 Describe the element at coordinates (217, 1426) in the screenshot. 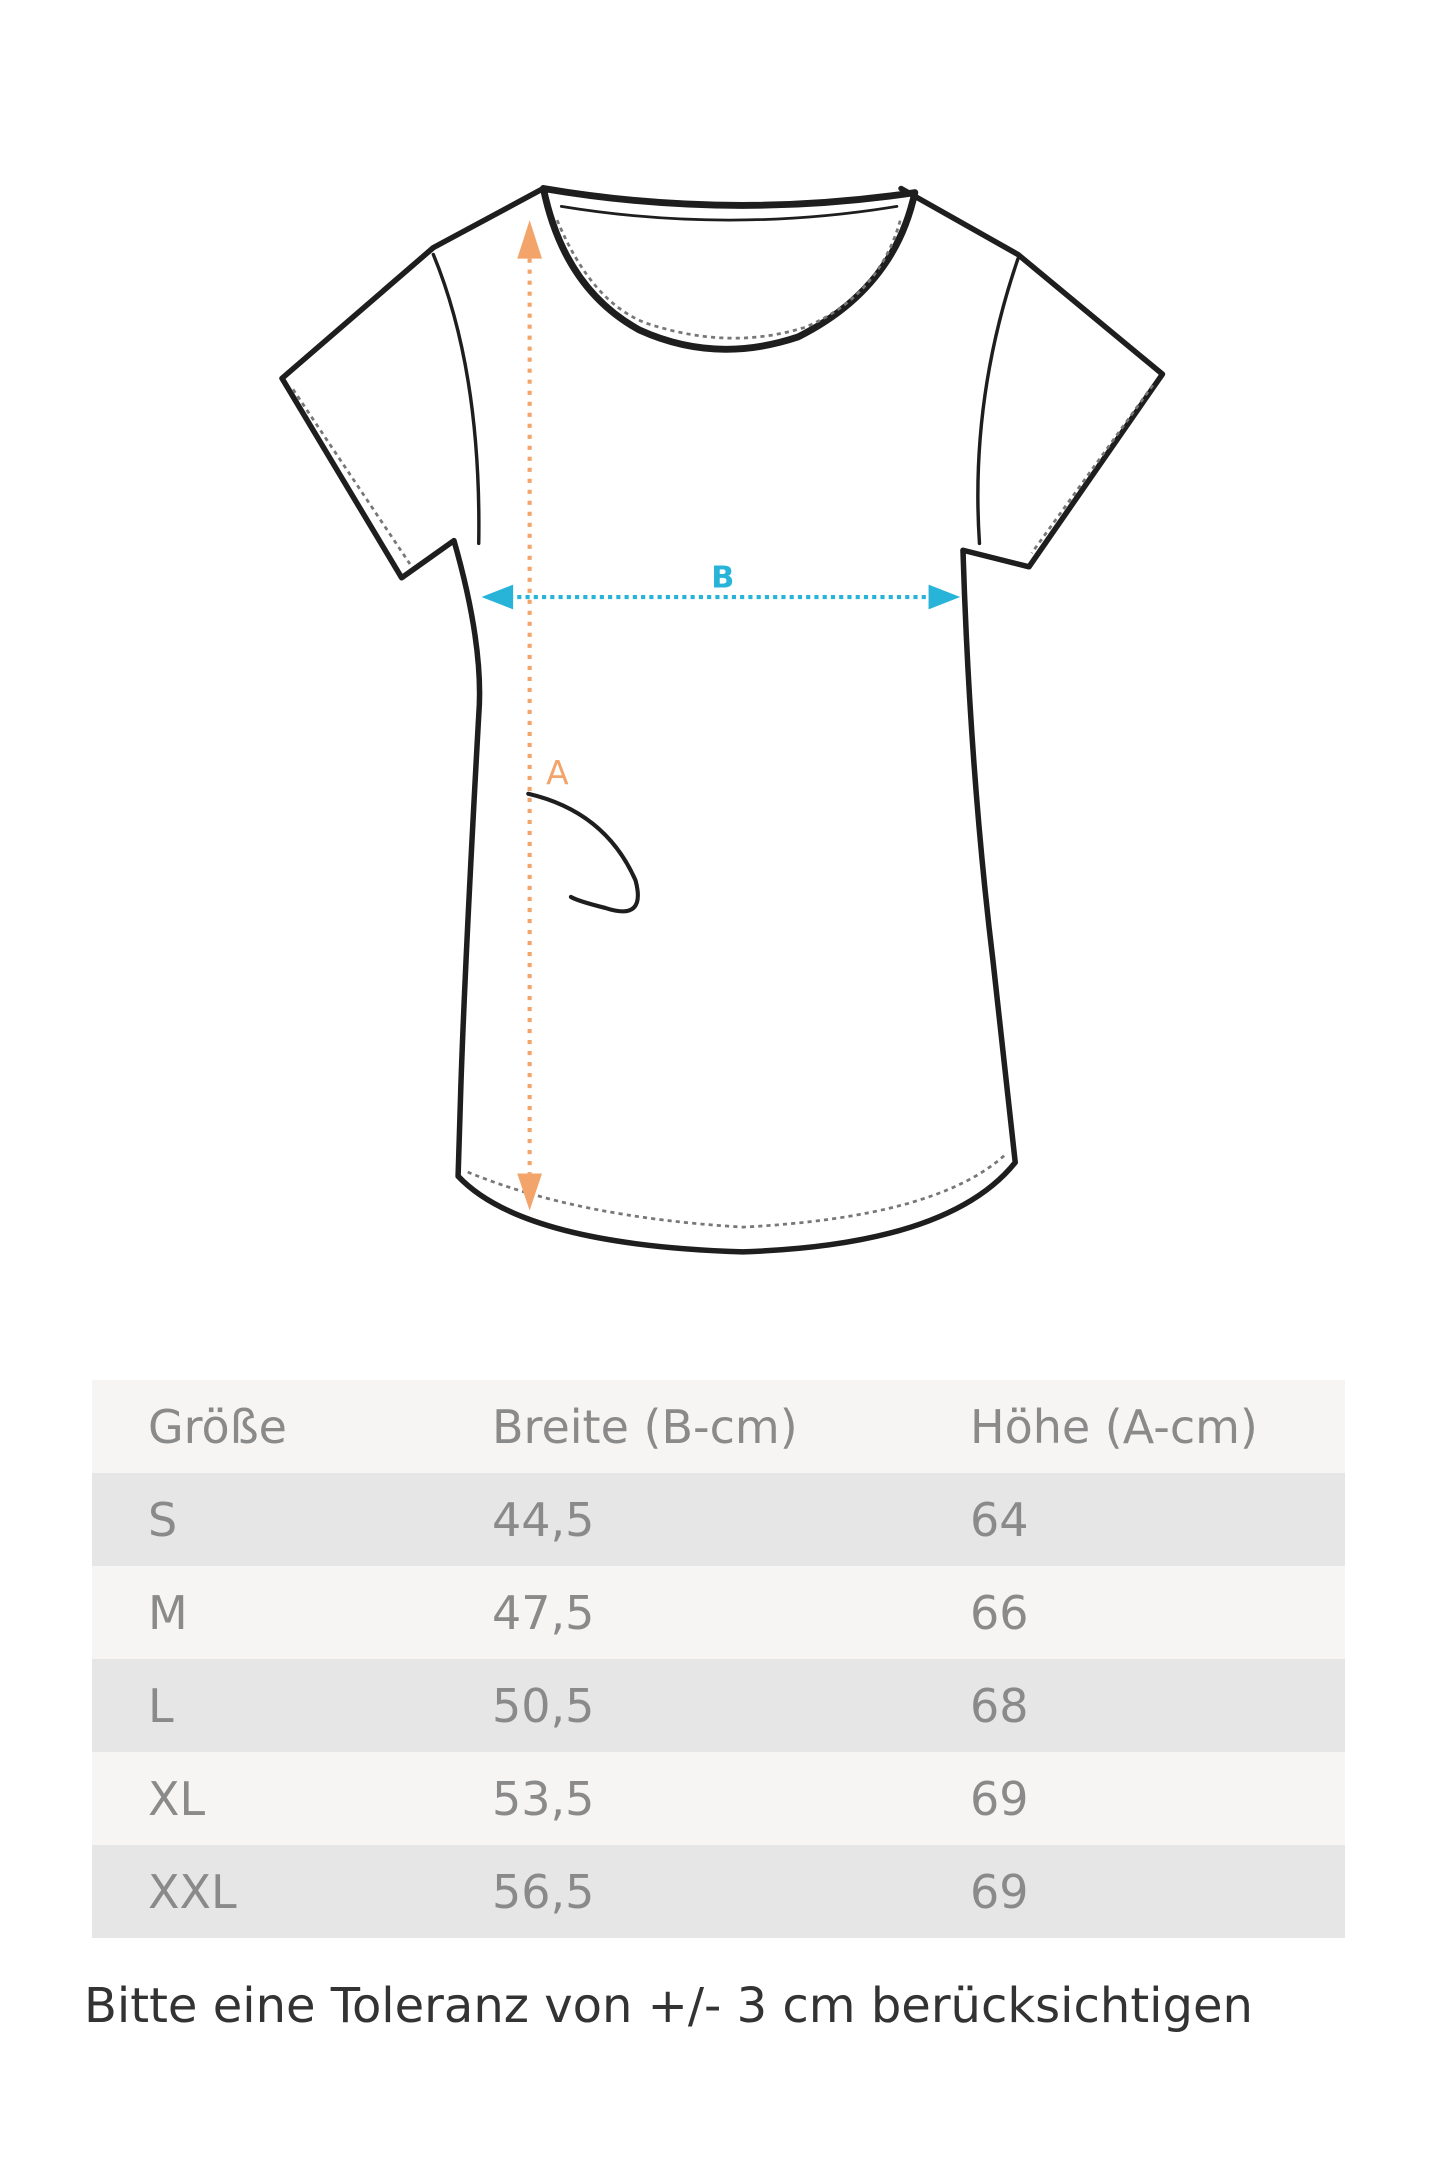

I see `header-size: Größe` at that location.